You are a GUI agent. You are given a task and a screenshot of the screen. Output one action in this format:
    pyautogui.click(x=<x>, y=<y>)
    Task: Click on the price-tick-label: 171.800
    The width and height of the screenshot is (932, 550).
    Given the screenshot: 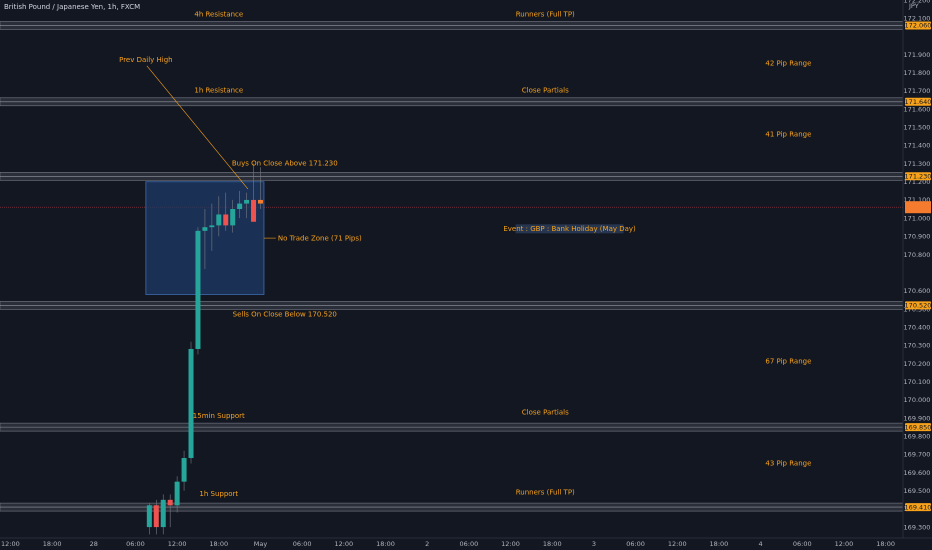 What is the action you would take?
    pyautogui.click(x=917, y=73)
    